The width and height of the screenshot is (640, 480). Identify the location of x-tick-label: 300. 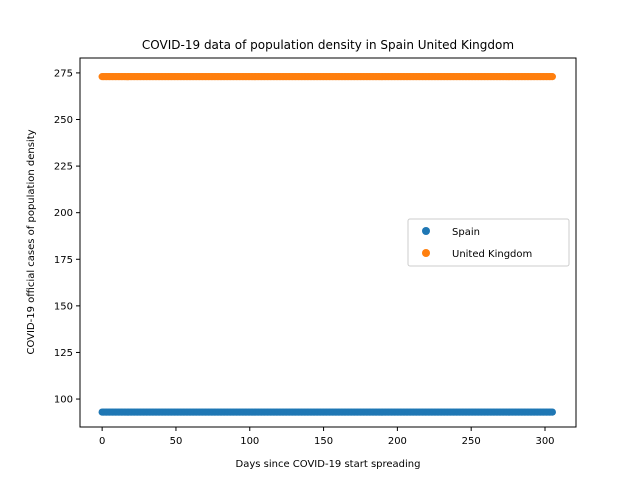
(544, 441).